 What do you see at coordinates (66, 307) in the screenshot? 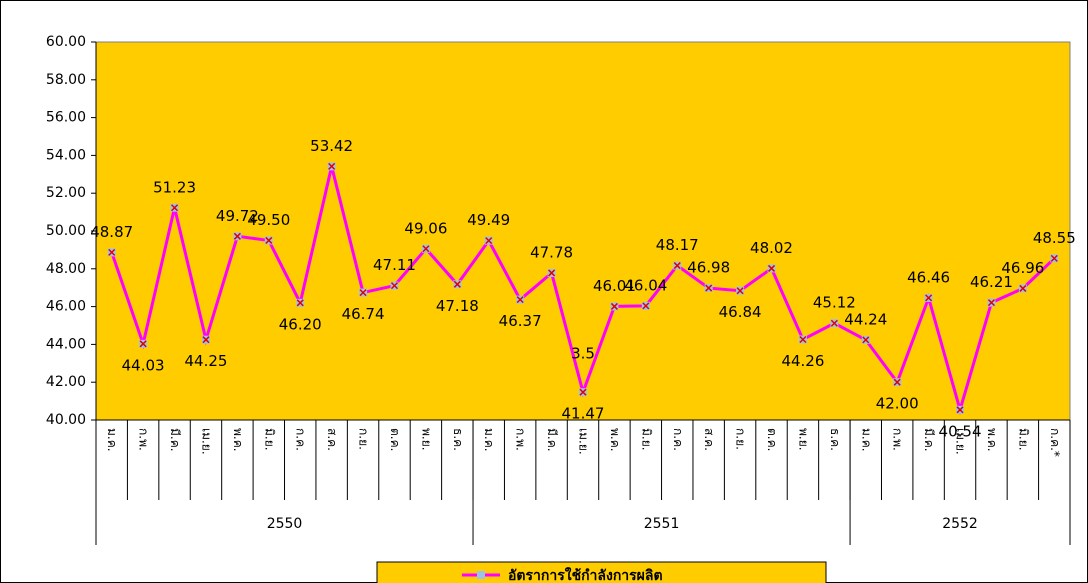
I see `y-tick-label: 46.00` at bounding box center [66, 307].